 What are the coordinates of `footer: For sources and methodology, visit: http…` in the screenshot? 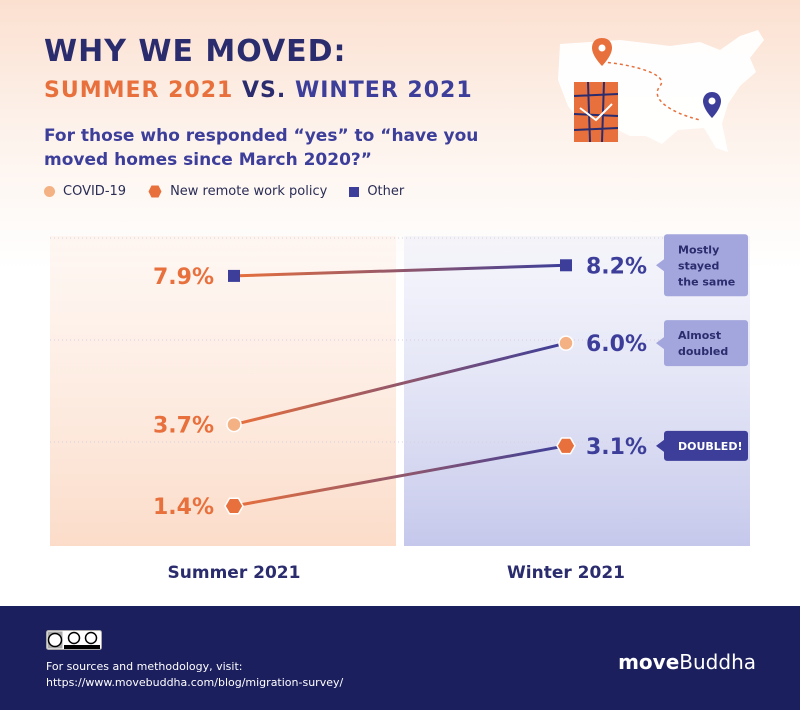 It's located at (400, 658).